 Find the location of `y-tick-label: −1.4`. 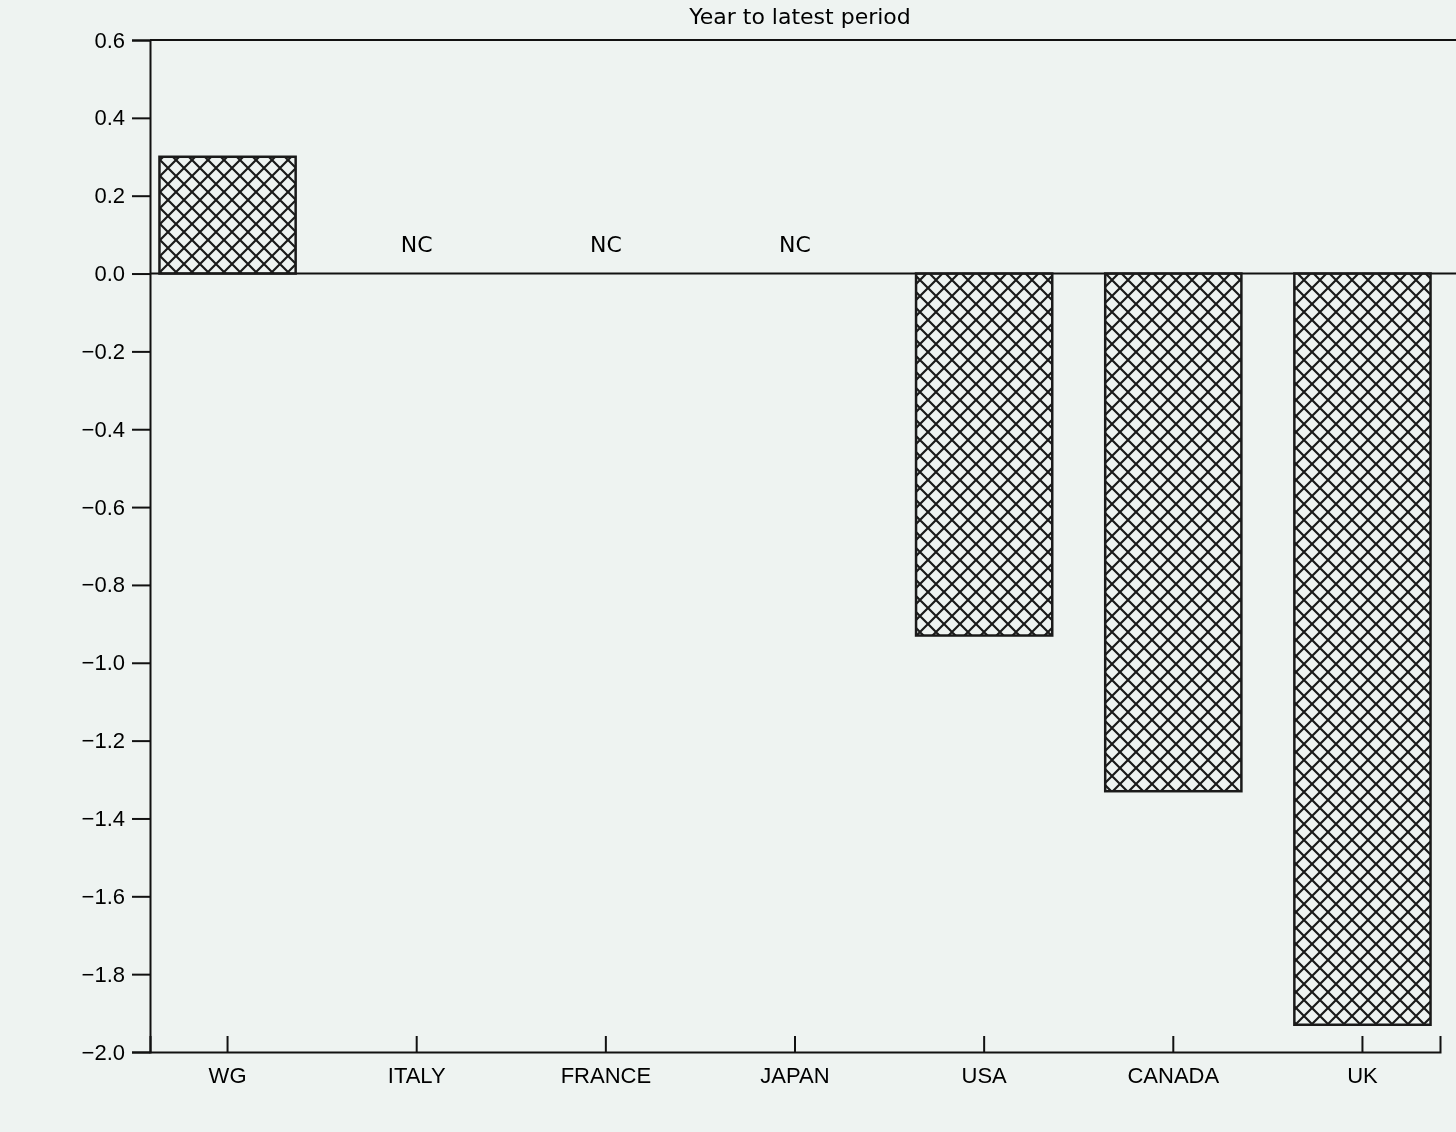

y-tick-label: −1.4 is located at coordinates (103, 818).